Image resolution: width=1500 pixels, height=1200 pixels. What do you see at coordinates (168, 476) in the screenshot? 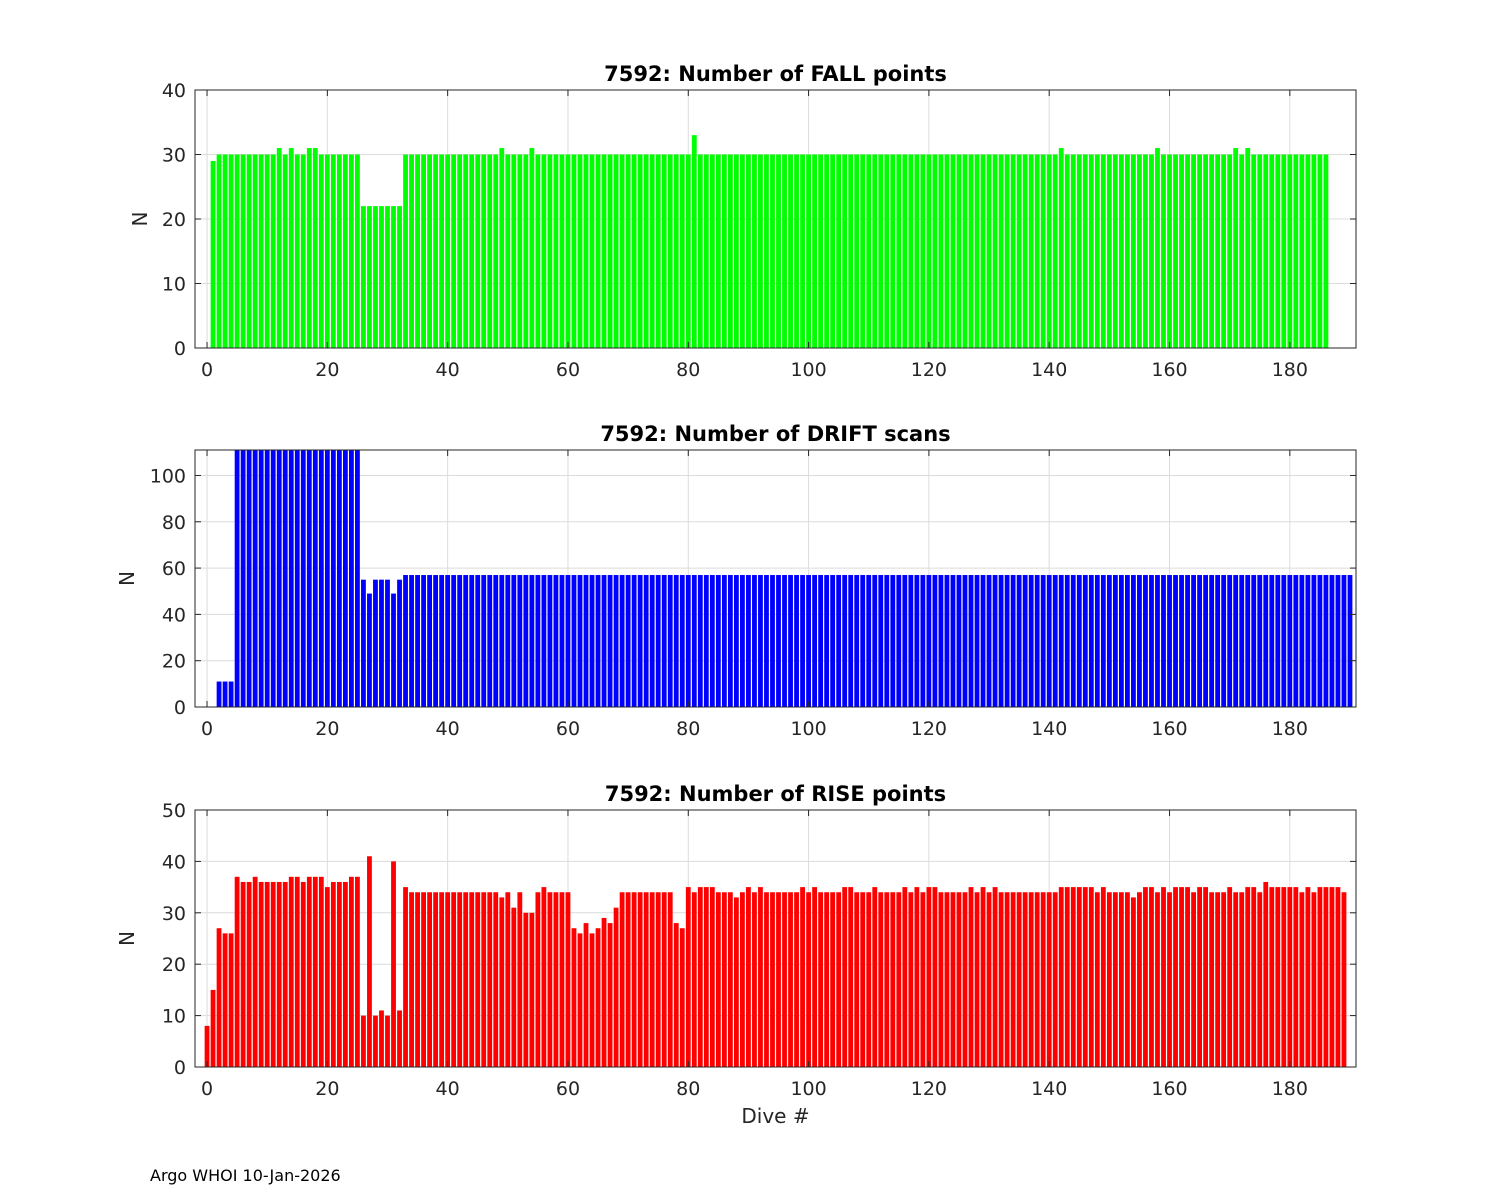
I see `drift-y-tick-label: 100` at bounding box center [168, 476].